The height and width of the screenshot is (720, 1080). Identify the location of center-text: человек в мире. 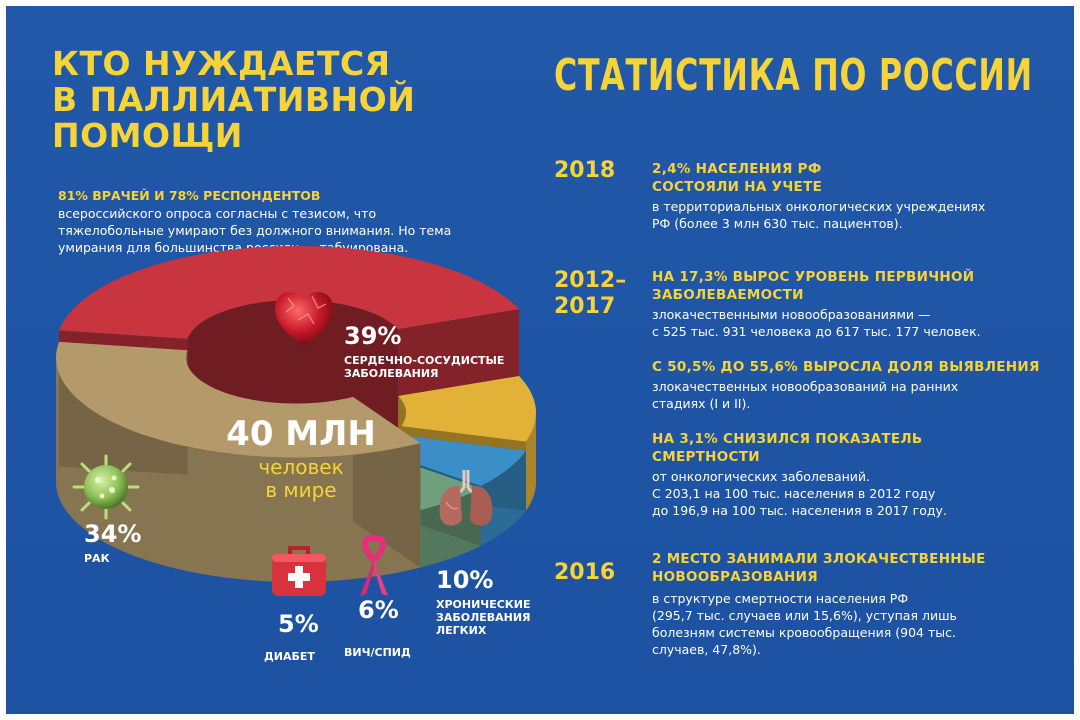
(301, 479).